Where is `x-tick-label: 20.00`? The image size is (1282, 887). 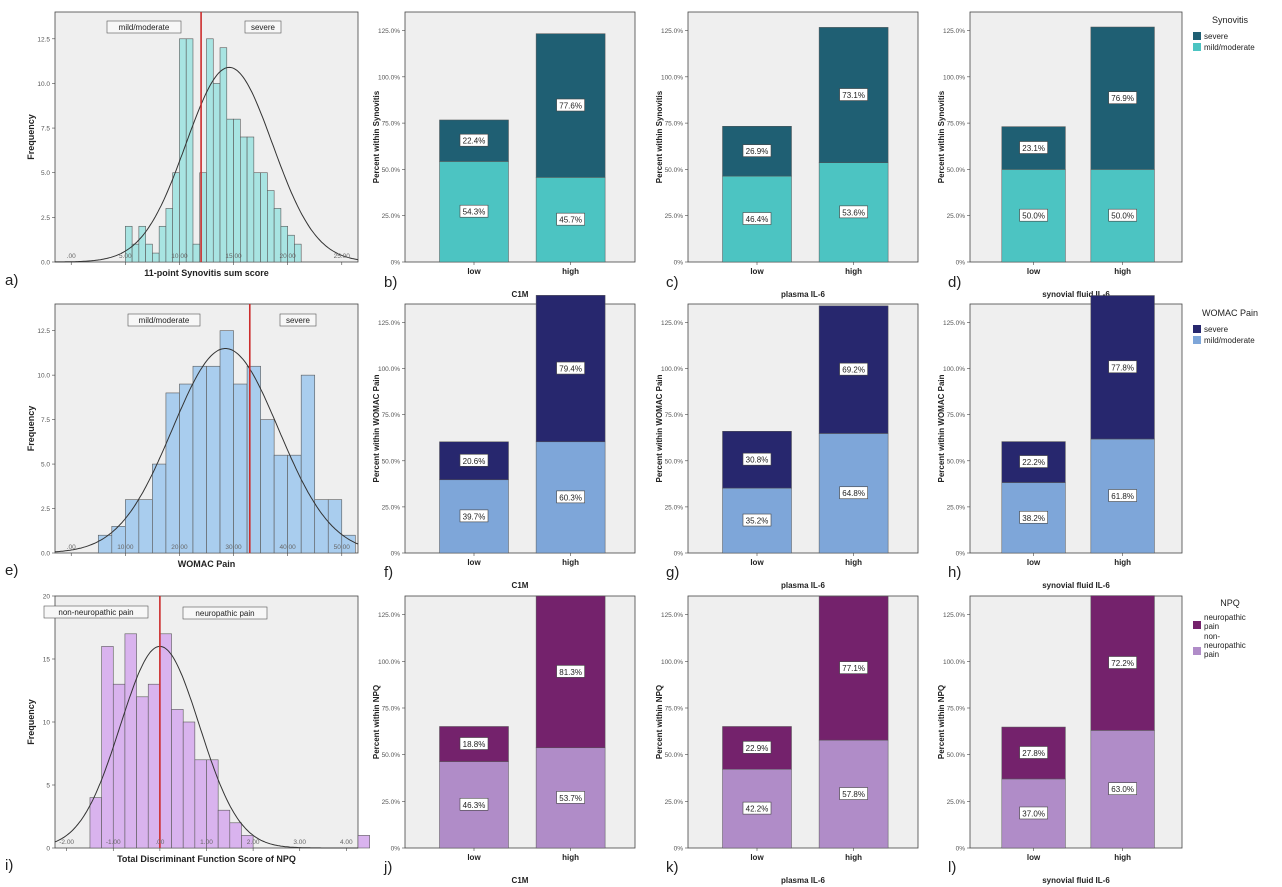 x-tick-label: 20.00 is located at coordinates (288, 256).